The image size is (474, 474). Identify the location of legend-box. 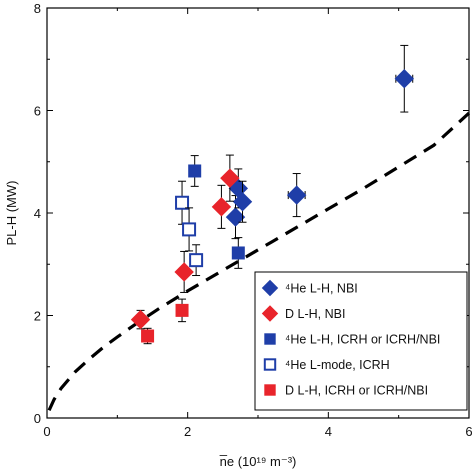
(361, 341).